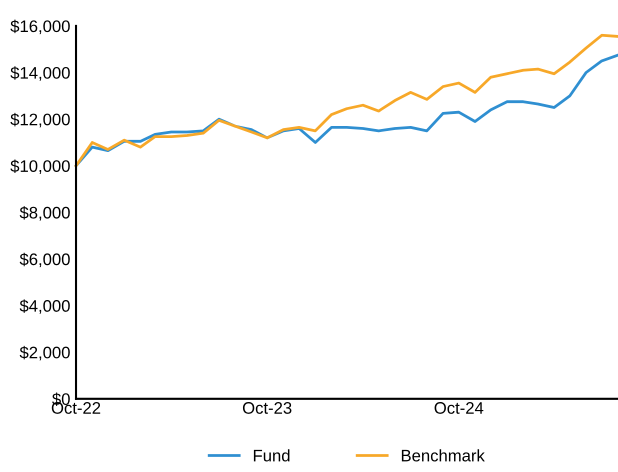  Describe the element at coordinates (40, 120) in the screenshot. I see `y-tick-label: $12,000` at that location.